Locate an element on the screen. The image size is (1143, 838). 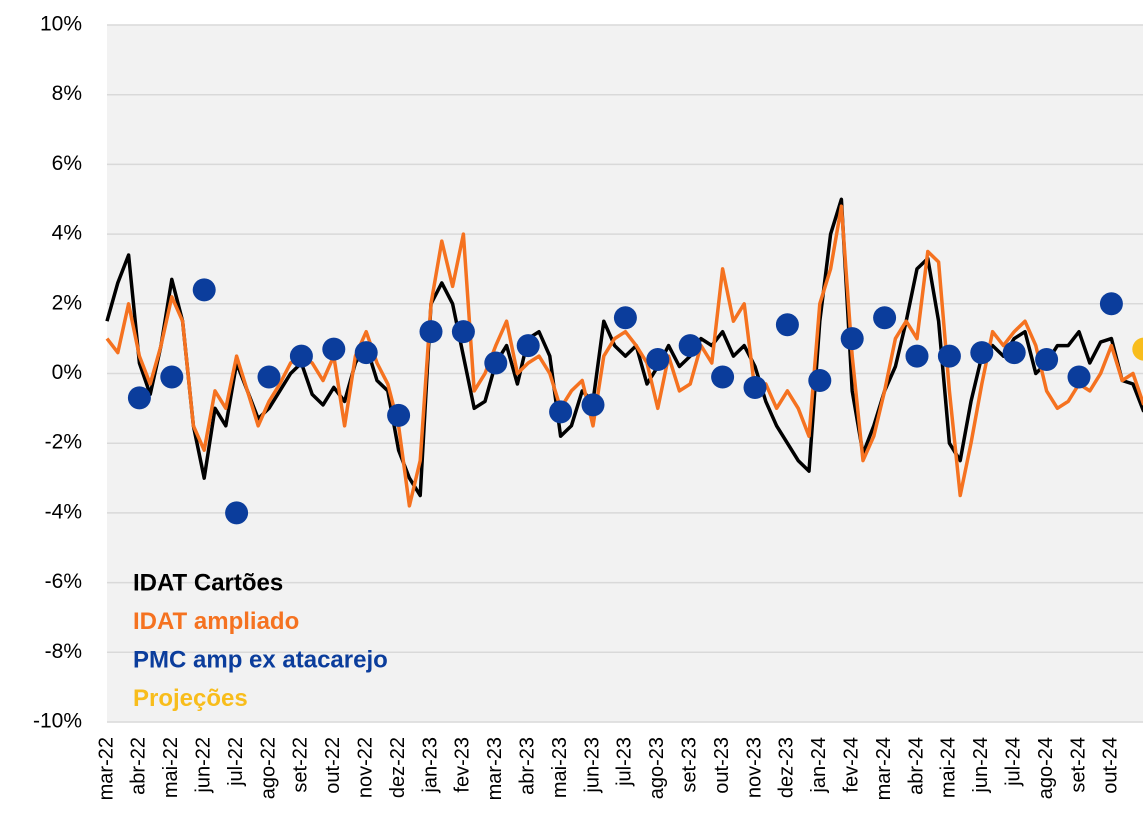
x-tick-label: mai-22 is located at coordinates (171, 767).